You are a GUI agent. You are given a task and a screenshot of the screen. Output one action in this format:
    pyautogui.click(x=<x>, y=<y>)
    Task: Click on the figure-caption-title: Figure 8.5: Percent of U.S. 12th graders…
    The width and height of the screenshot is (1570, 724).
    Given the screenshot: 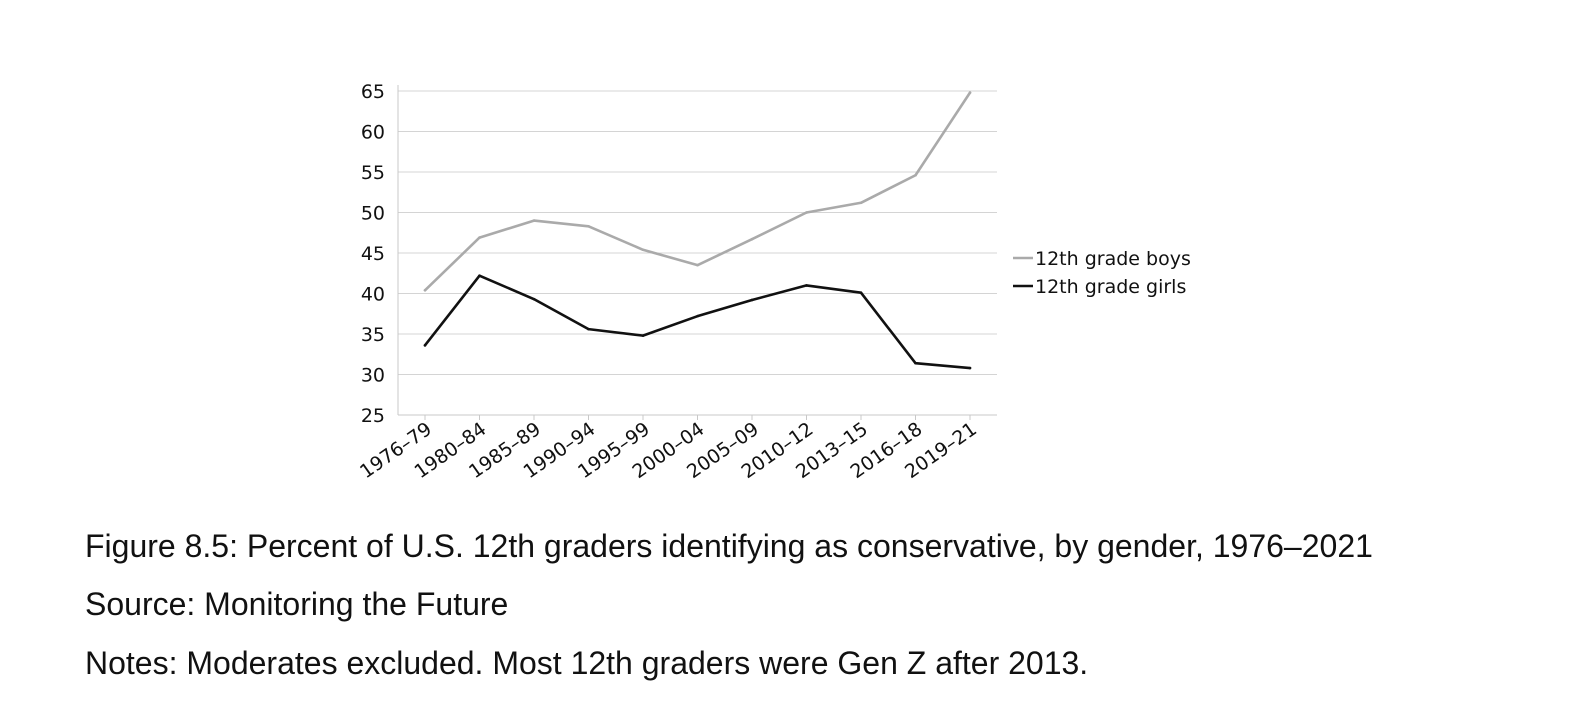 What is the action you would take?
    pyautogui.click(x=729, y=546)
    